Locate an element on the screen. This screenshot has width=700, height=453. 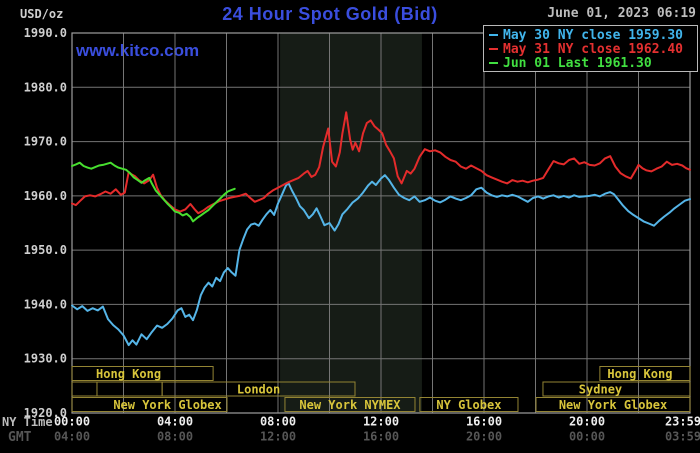
y-tick-label: 1940.0 is located at coordinates (45, 304).